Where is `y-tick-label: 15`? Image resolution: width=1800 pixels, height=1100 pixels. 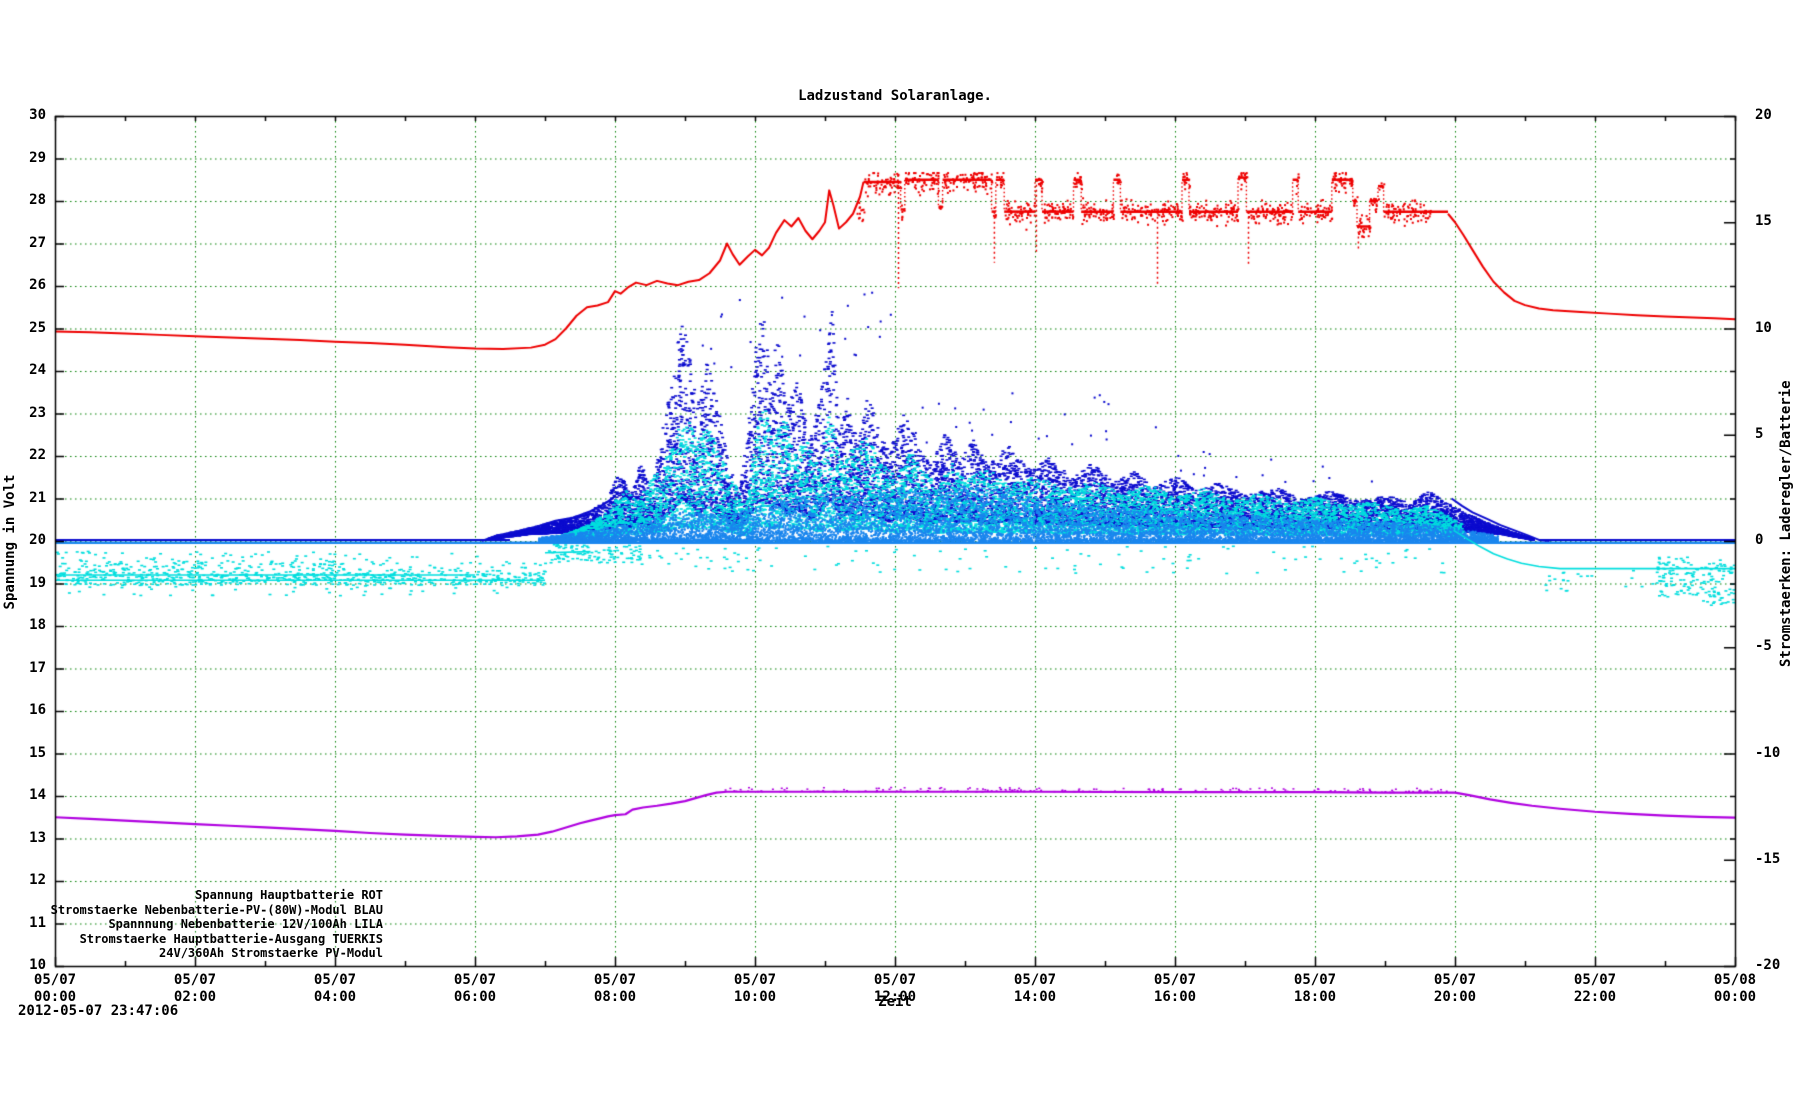 y-tick-label: 15 is located at coordinates (37, 752).